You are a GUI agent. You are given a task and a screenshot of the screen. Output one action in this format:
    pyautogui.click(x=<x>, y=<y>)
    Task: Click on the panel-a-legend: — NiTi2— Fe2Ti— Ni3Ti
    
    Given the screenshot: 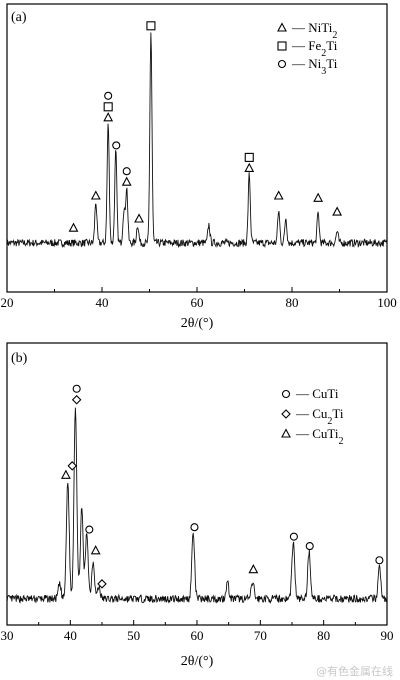 What is the action you would take?
    pyautogui.click(x=307, y=48)
    